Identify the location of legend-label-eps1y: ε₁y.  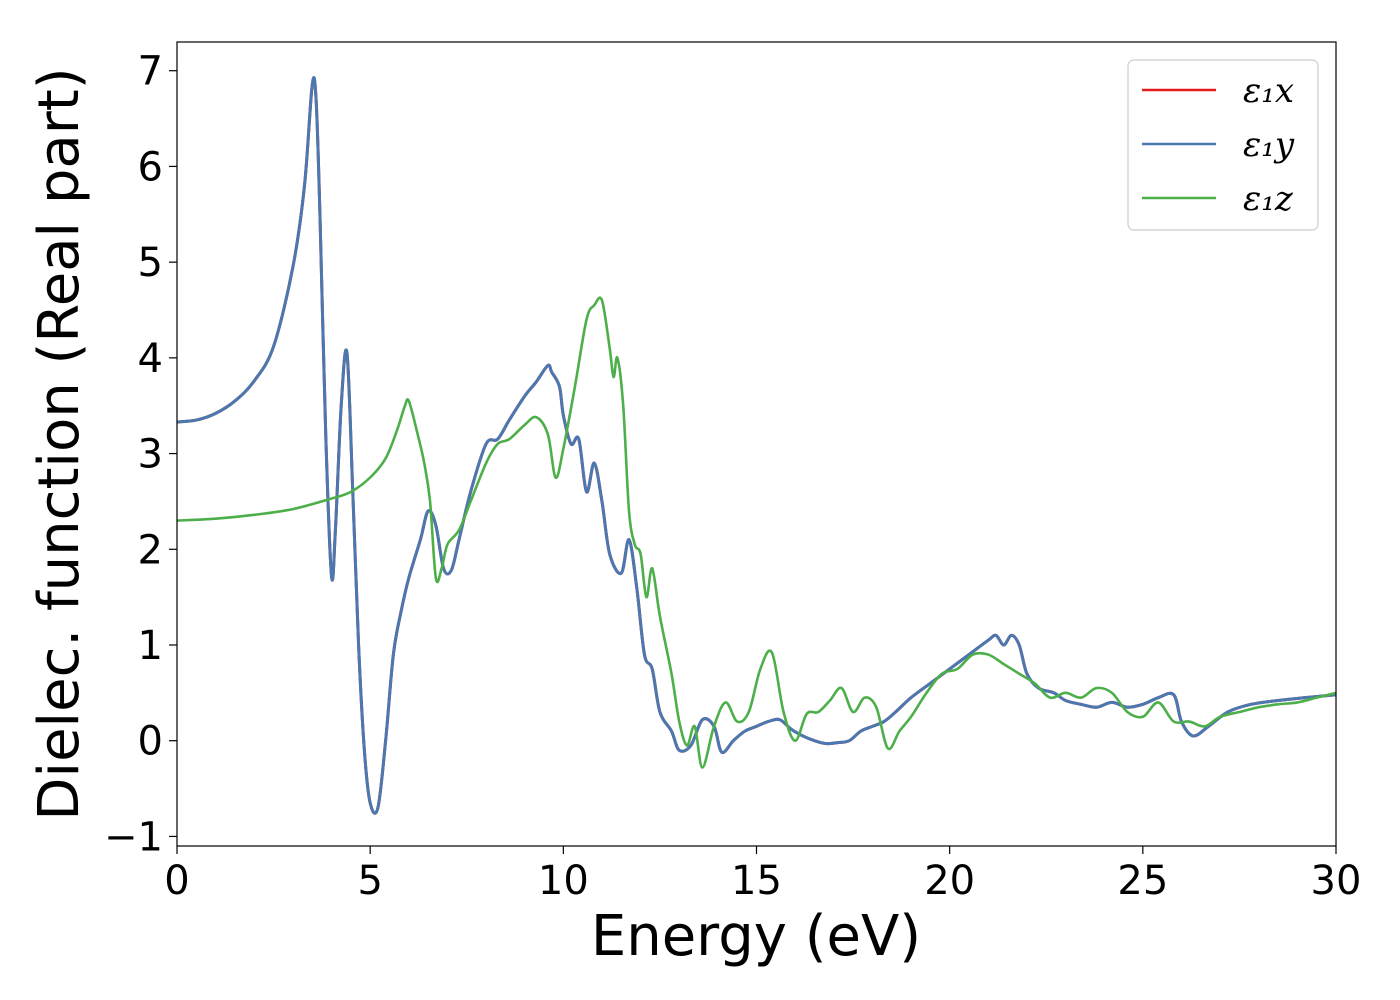
(1269, 145).